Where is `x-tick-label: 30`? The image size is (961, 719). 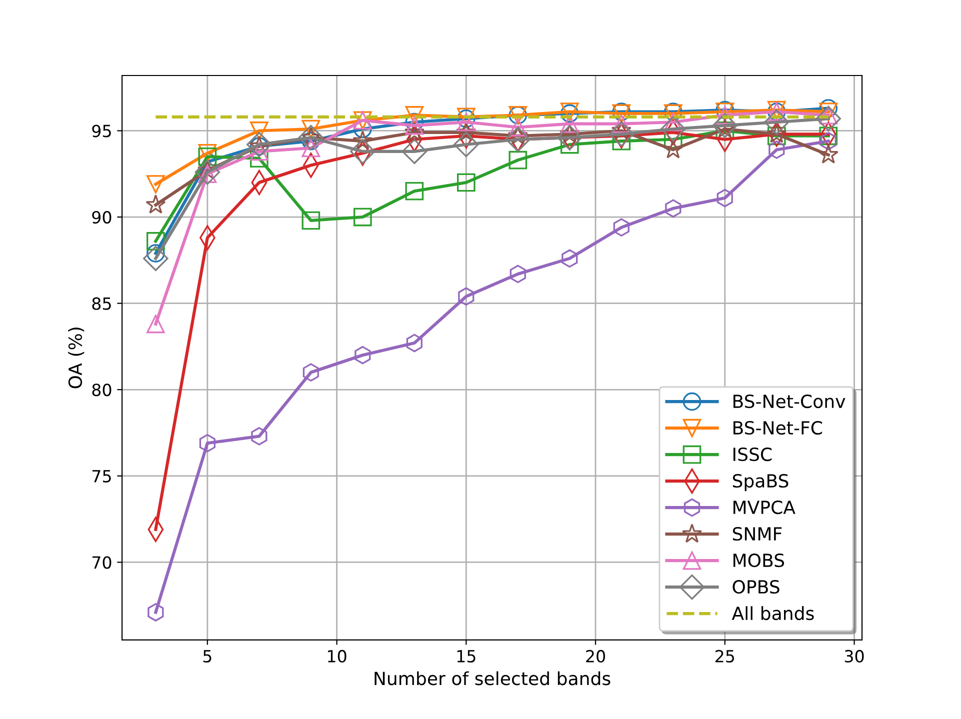 x-tick-label: 30 is located at coordinates (854, 656).